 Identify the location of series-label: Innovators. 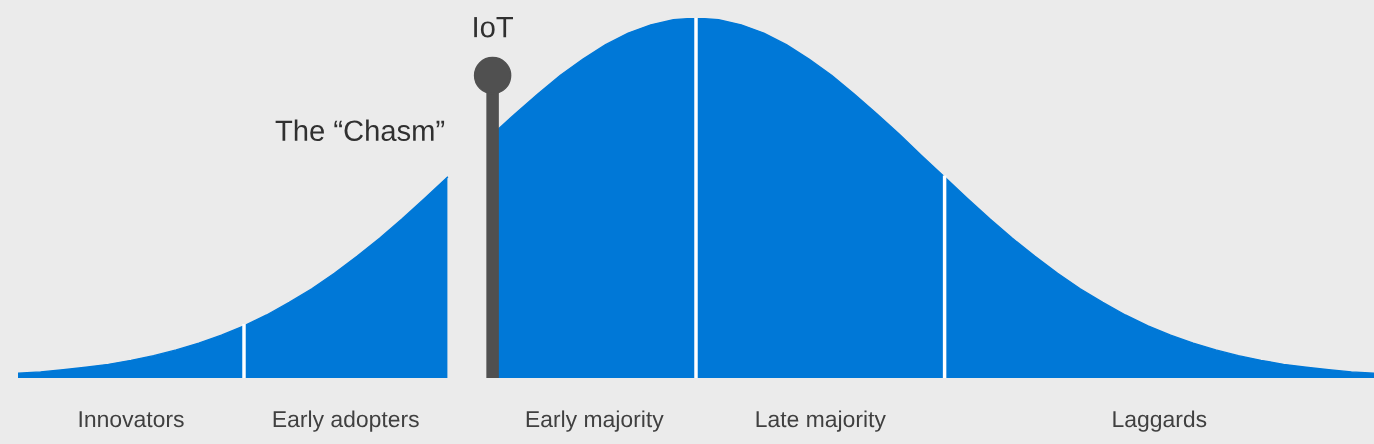
(131, 419).